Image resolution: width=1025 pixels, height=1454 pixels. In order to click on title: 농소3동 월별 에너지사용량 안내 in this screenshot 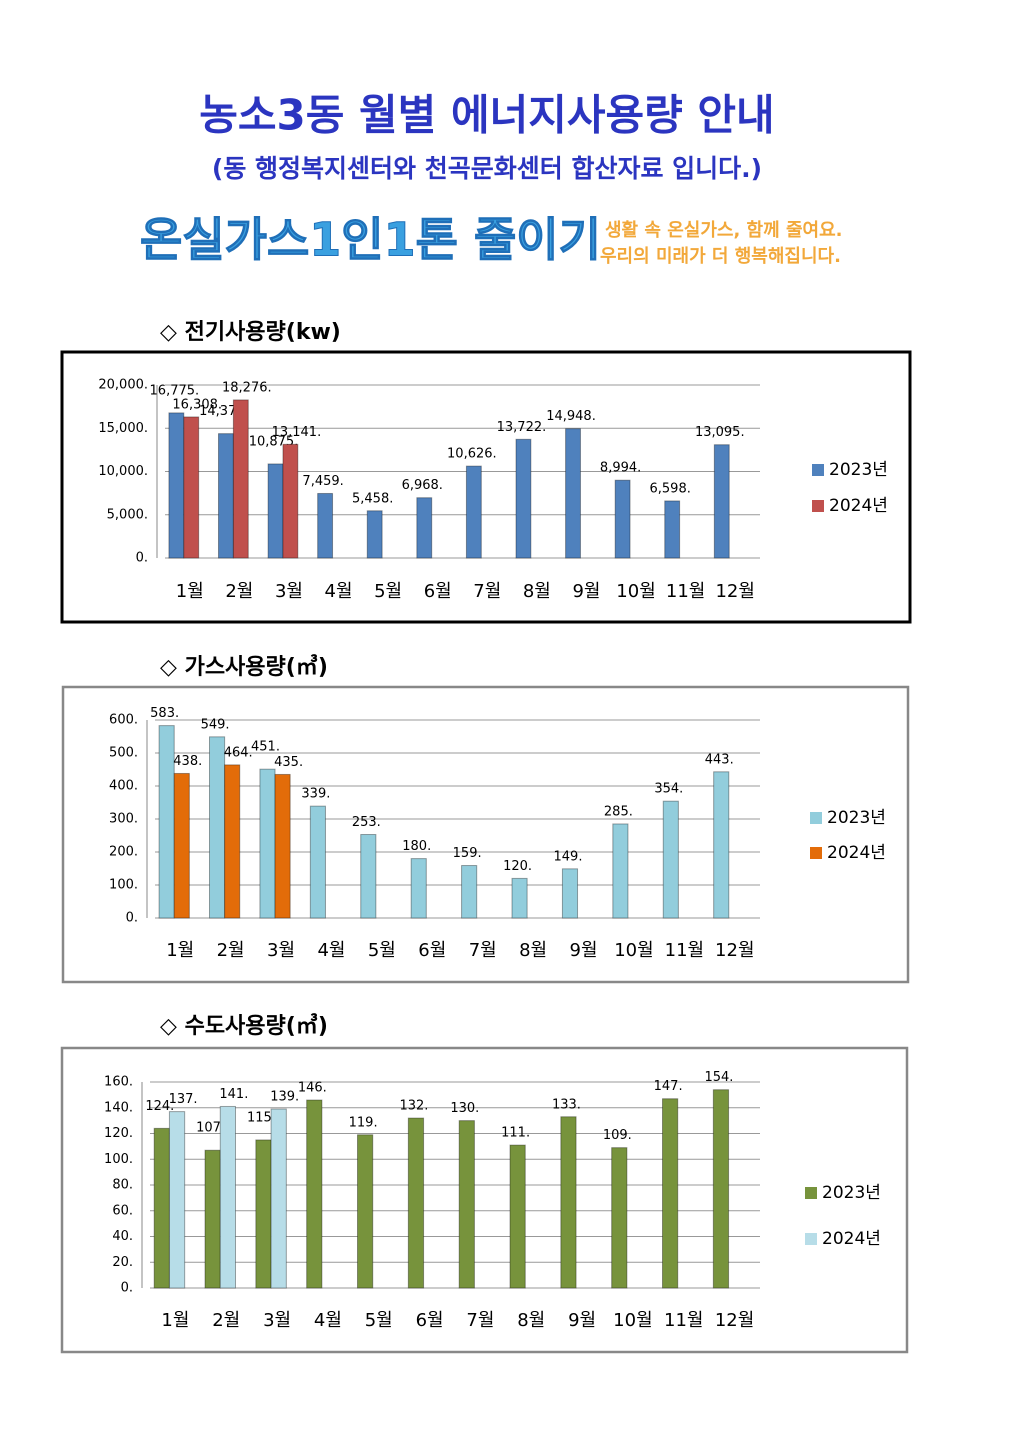, I will do `click(486, 115)`.